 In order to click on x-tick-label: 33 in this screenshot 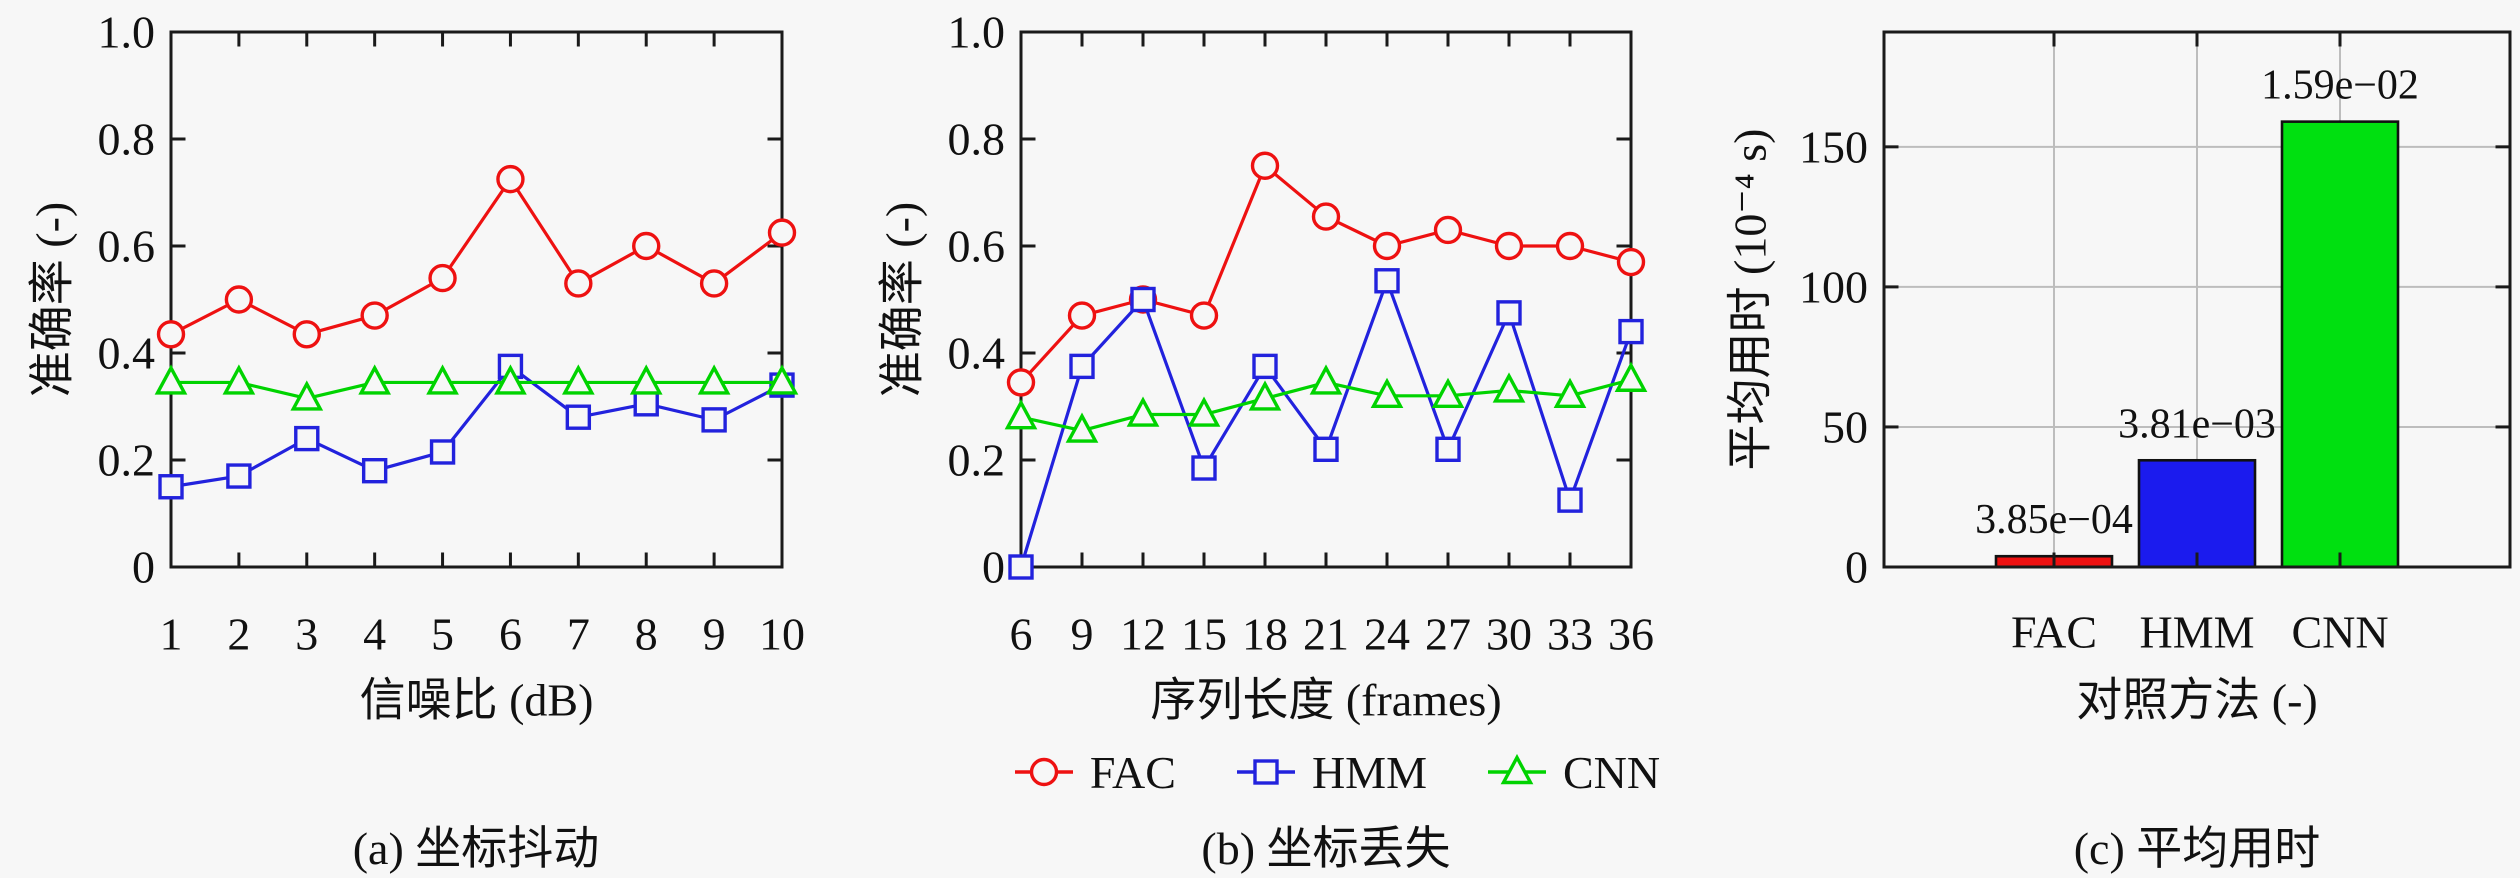, I will do `click(1570, 634)`.